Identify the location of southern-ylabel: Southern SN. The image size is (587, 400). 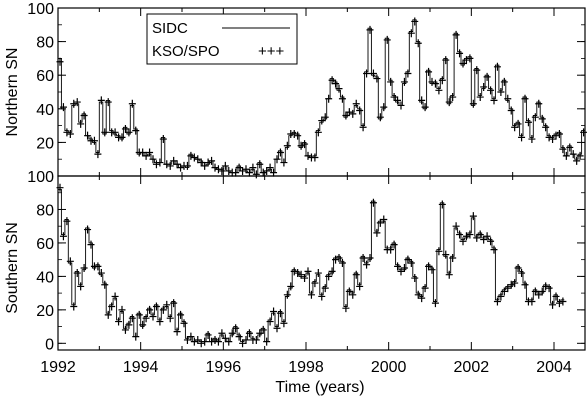
(12, 268).